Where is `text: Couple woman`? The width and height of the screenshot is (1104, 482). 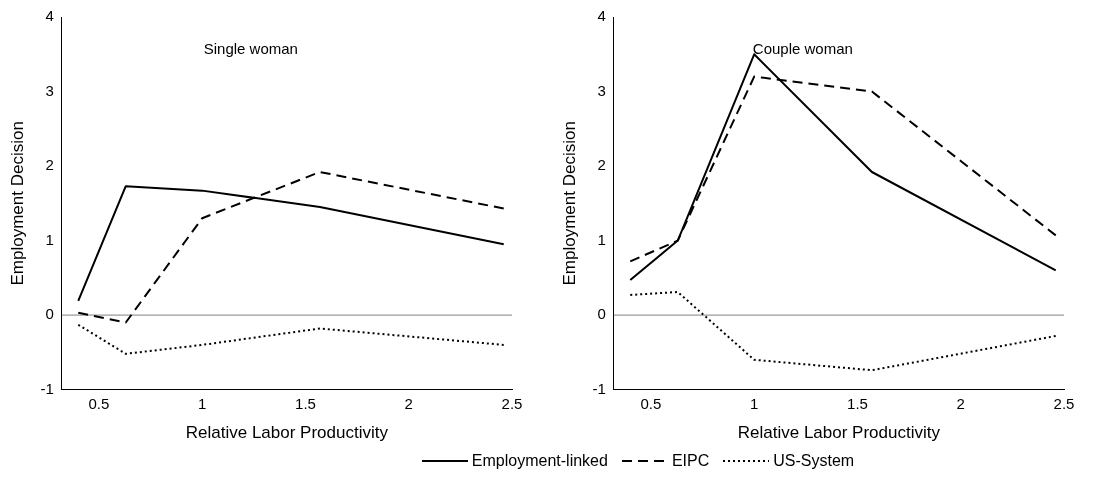 text: Couple woman is located at coordinates (802, 48).